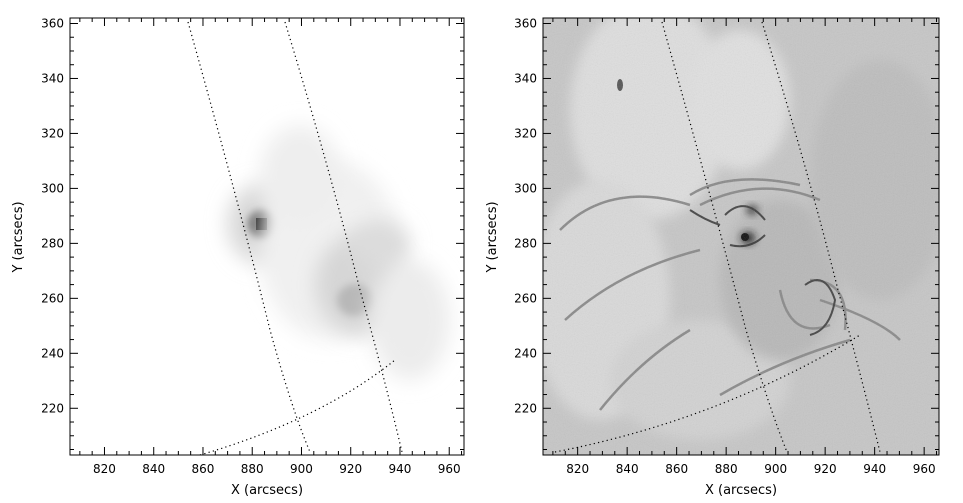 The width and height of the screenshot is (963, 503). What do you see at coordinates (338, 252) in the screenshot?
I see `left-emission-image` at bounding box center [338, 252].